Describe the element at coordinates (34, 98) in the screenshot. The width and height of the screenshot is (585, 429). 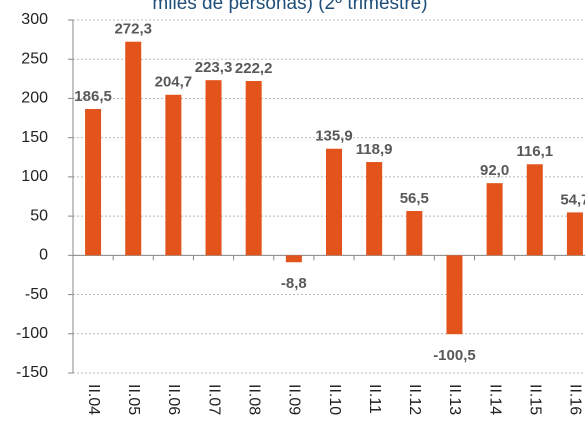
I see `y-tick-label: 200` at that location.